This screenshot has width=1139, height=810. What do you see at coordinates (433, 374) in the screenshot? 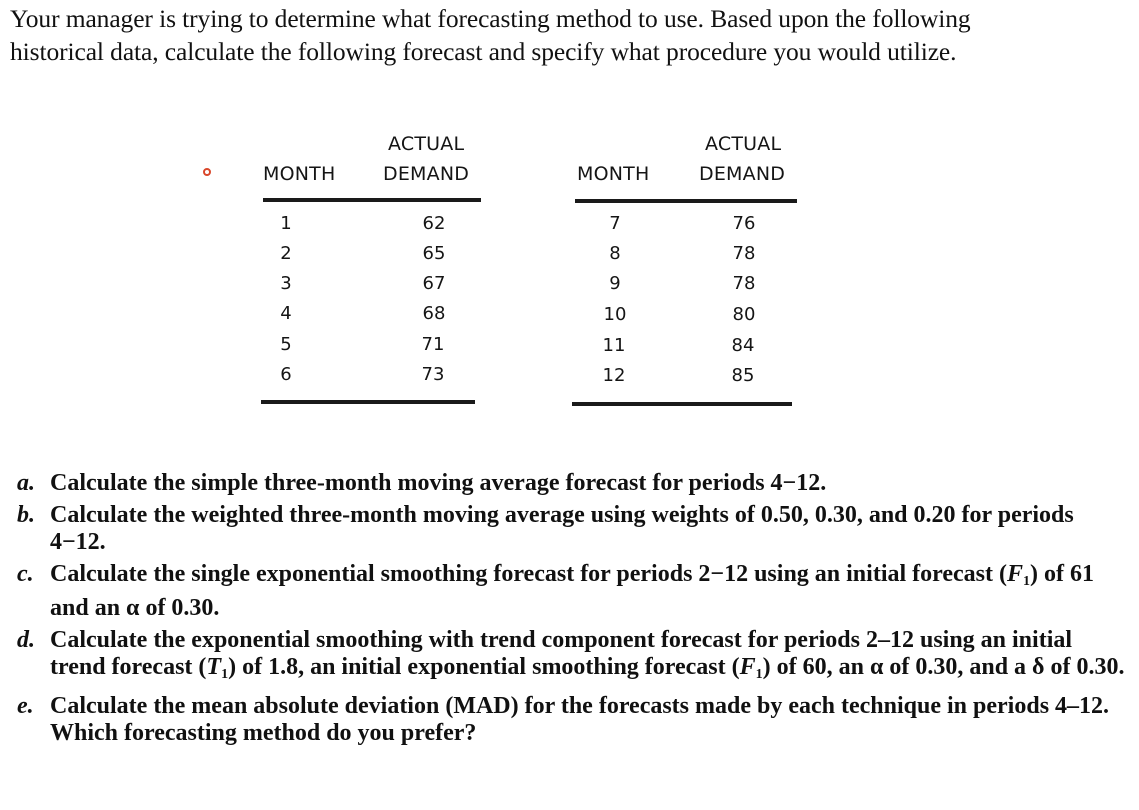
I see `demand-cell: 73` at bounding box center [433, 374].